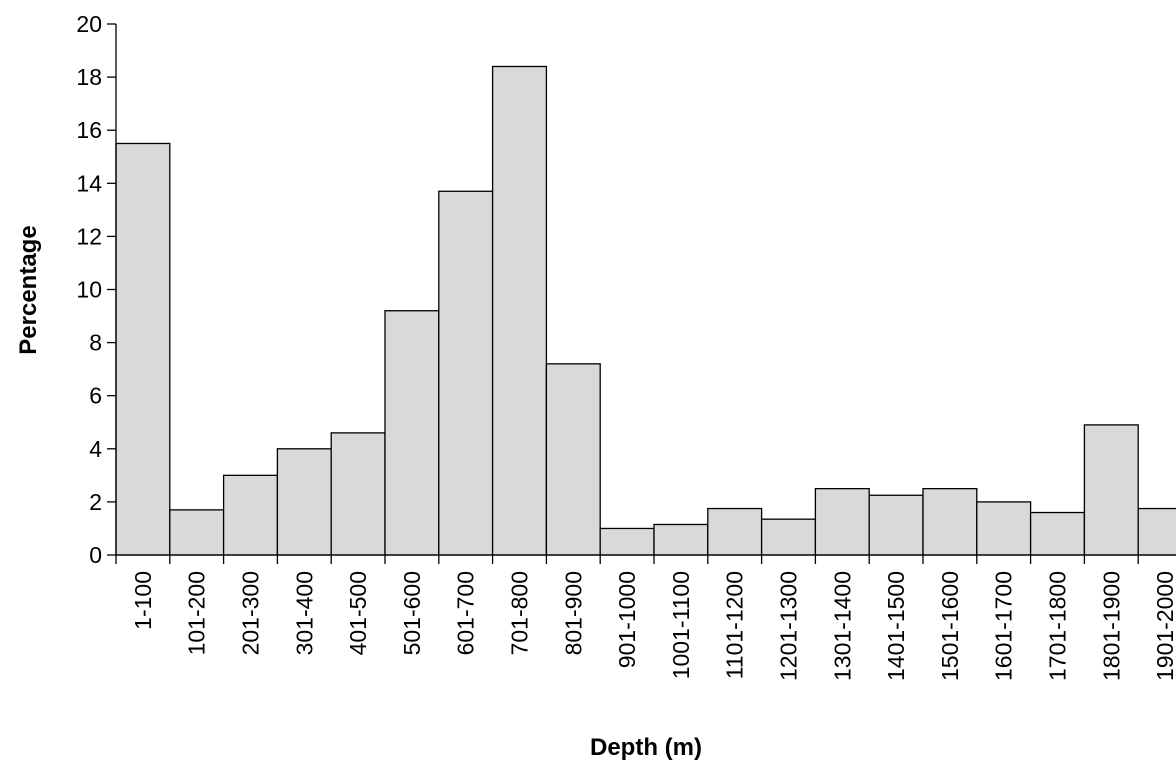 The height and width of the screenshot is (768, 1176). Describe the element at coordinates (95, 502) in the screenshot. I see `y-tick-label: 2` at that location.